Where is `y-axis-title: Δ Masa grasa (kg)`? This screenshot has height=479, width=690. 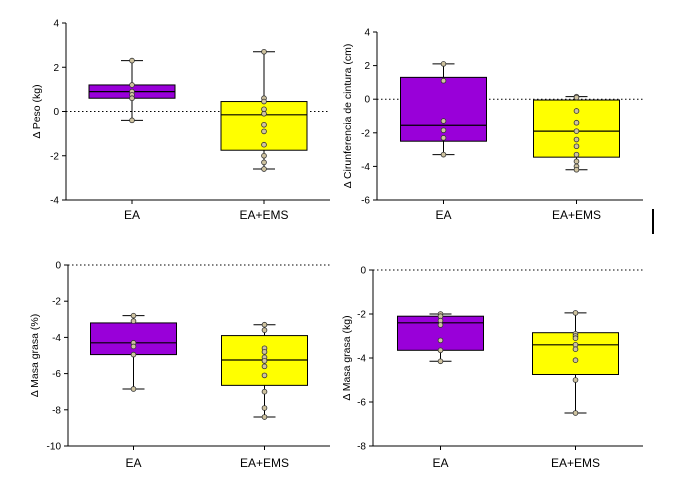
y-axis-title: Δ Masa grasa (kg) is located at coordinates (347, 357).